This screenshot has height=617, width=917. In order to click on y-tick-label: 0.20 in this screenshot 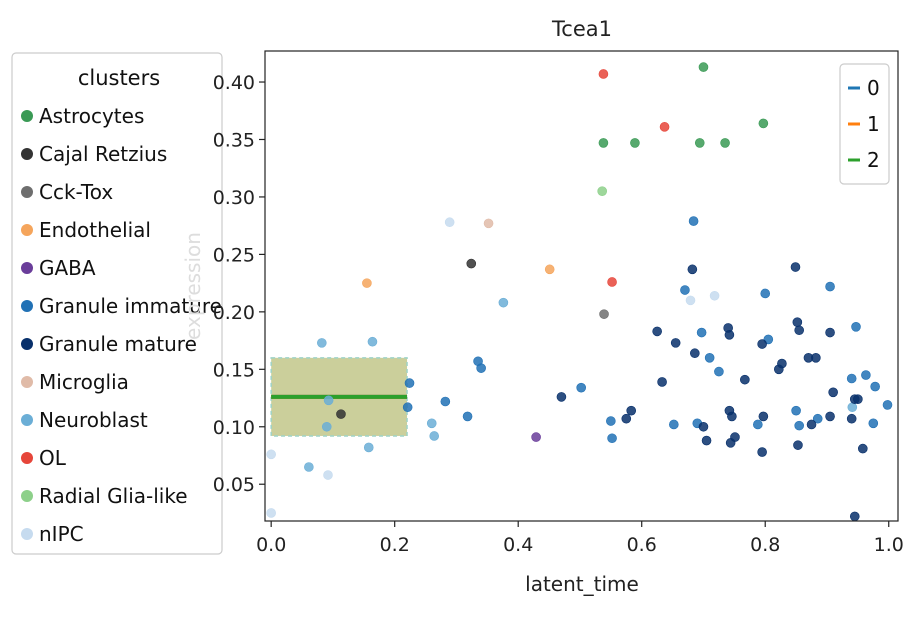, I will do `click(234, 313)`.